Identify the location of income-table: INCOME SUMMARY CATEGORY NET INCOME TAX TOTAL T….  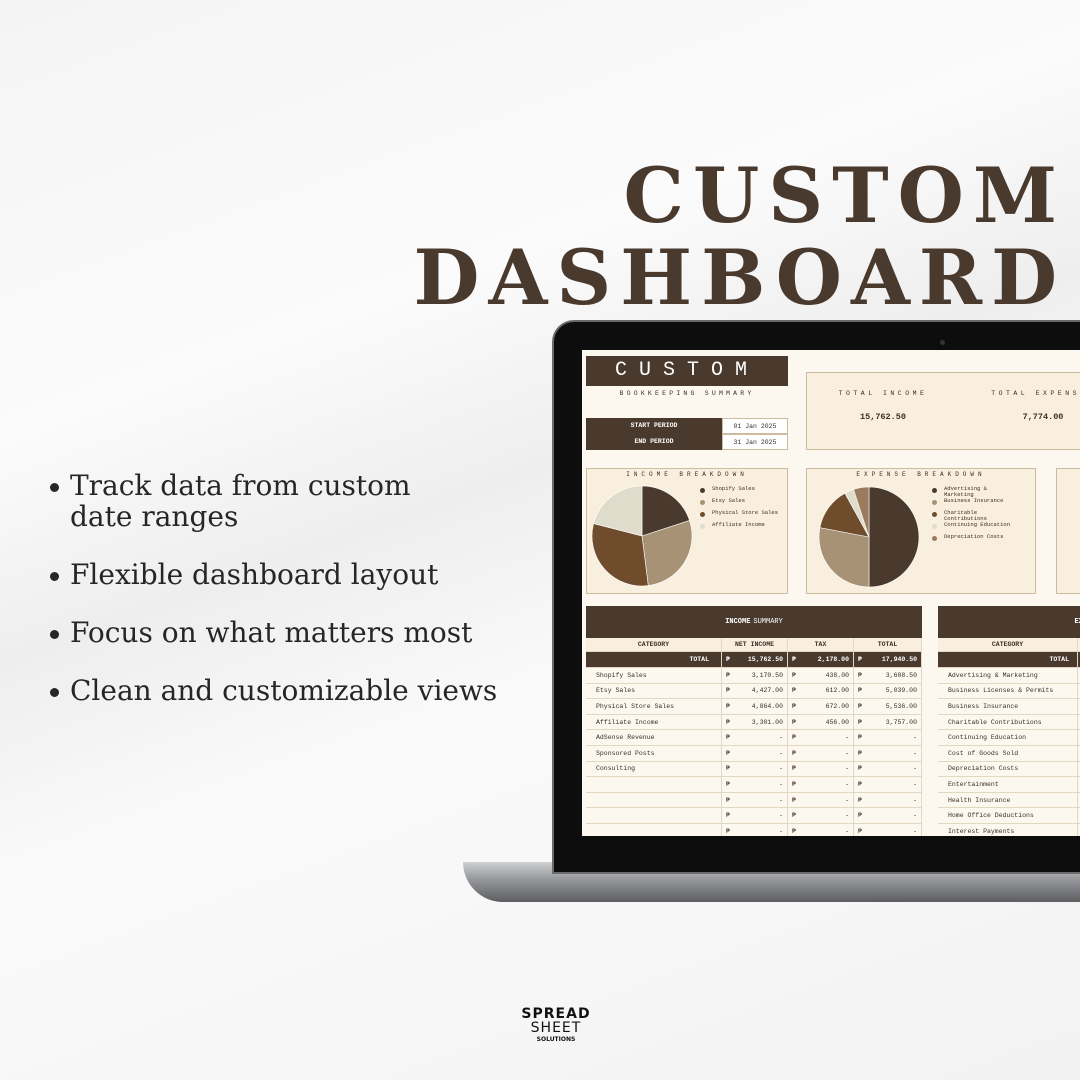
(754, 721).